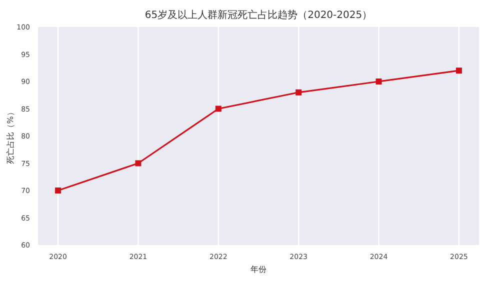 This screenshot has height=283, width=500. What do you see at coordinates (10, 136) in the screenshot?
I see `y-axis-title: 死亡占比（%）` at bounding box center [10, 136].